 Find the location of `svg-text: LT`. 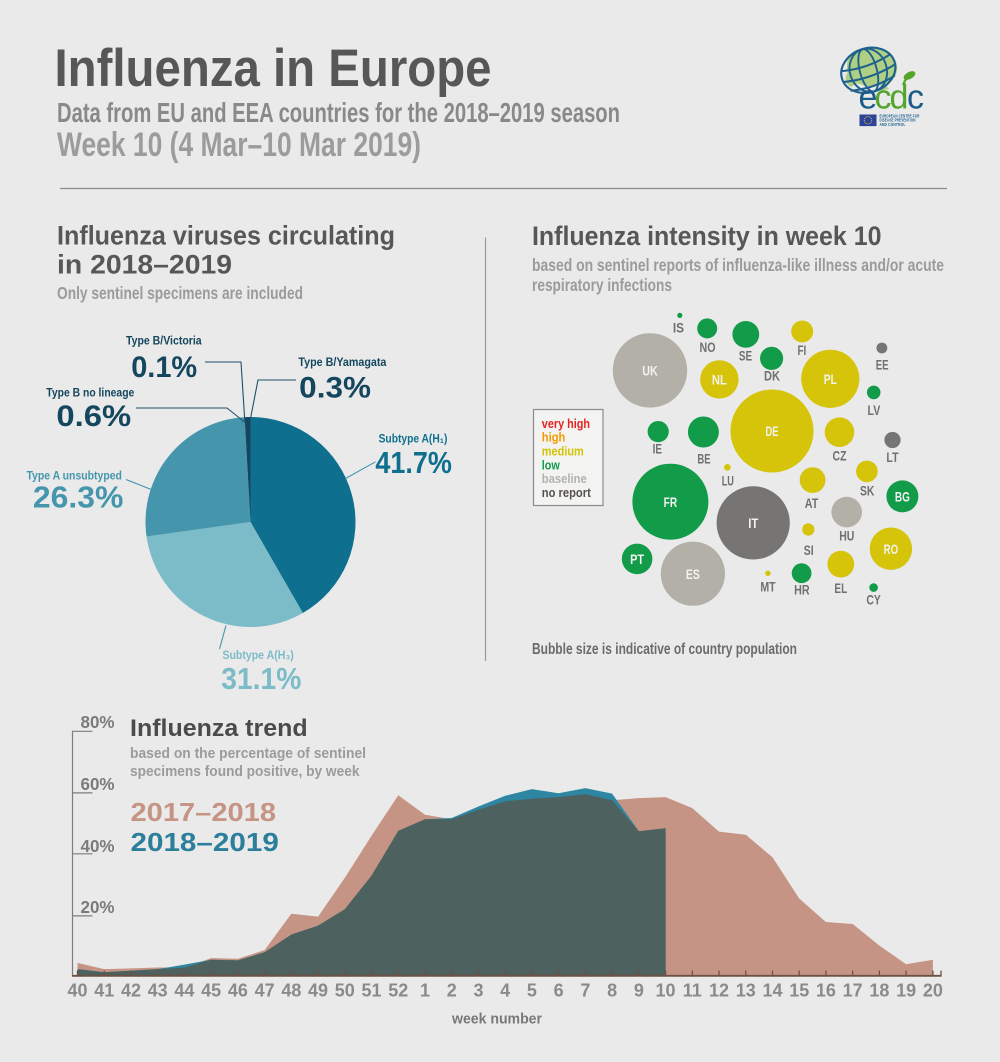

svg-text: LT is located at coordinates (892, 457).